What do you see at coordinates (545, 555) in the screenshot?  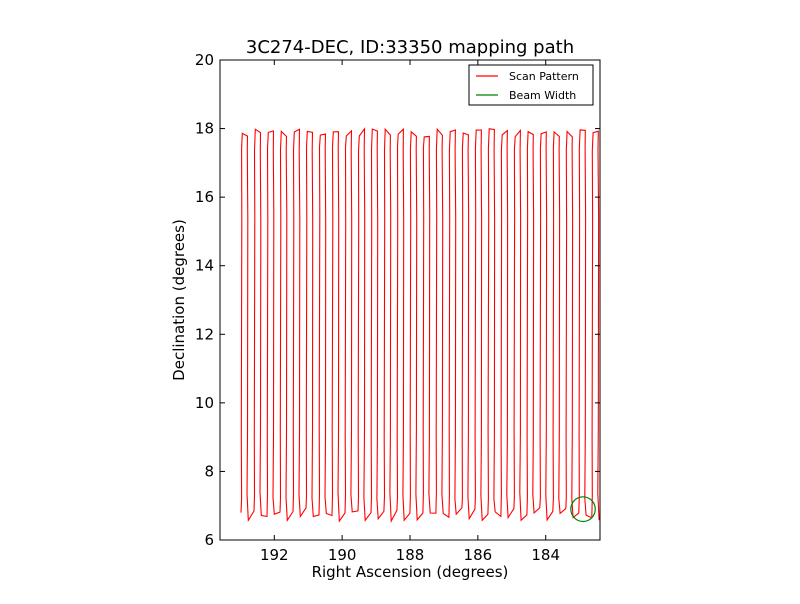 I see `x-tick-label: 184` at bounding box center [545, 555].